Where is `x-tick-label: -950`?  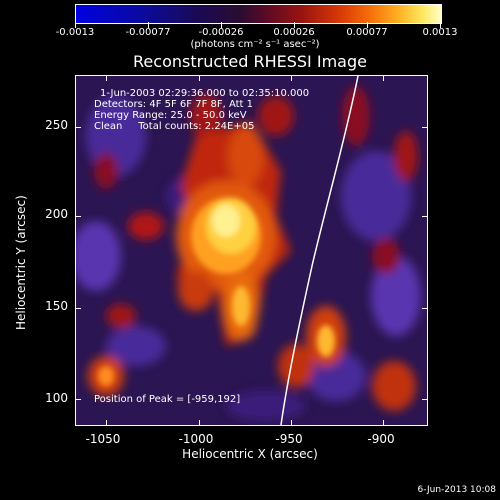 x-tick-label: -950 is located at coordinates (289, 439).